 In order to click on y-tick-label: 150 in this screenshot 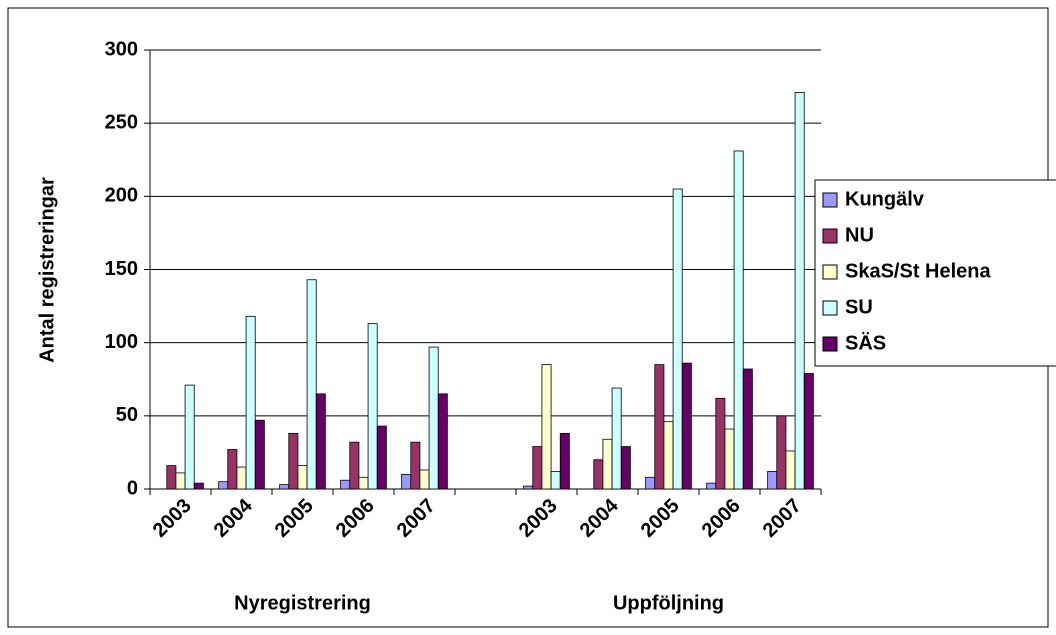, I will do `click(121, 269)`.